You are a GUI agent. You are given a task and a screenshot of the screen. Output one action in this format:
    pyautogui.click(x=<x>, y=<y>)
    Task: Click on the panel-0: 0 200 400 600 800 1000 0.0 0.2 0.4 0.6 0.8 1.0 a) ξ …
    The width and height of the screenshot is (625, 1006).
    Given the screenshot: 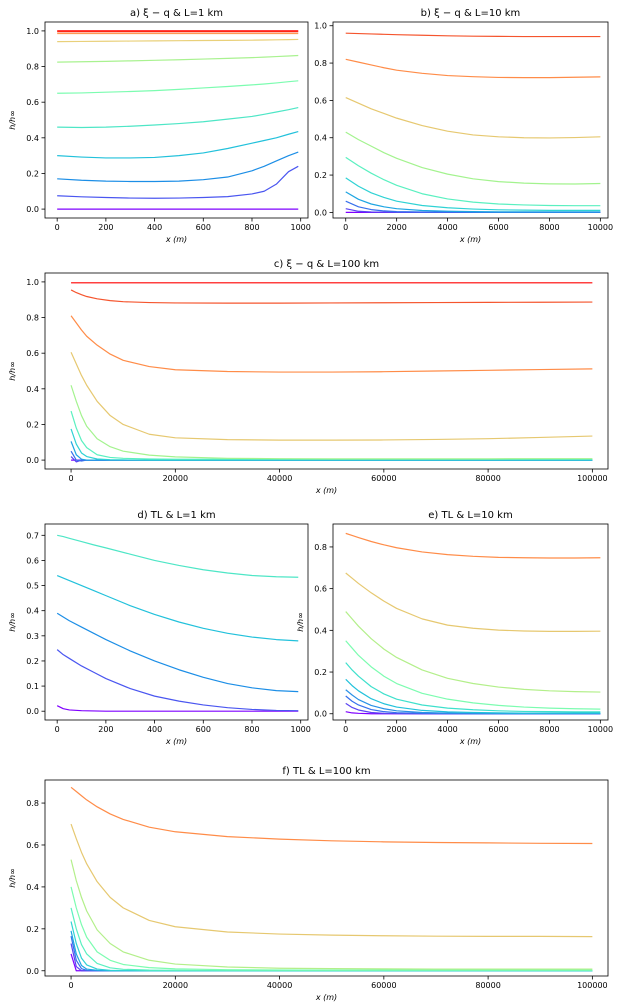 What is the action you would take?
    pyautogui.click(x=159, y=126)
    